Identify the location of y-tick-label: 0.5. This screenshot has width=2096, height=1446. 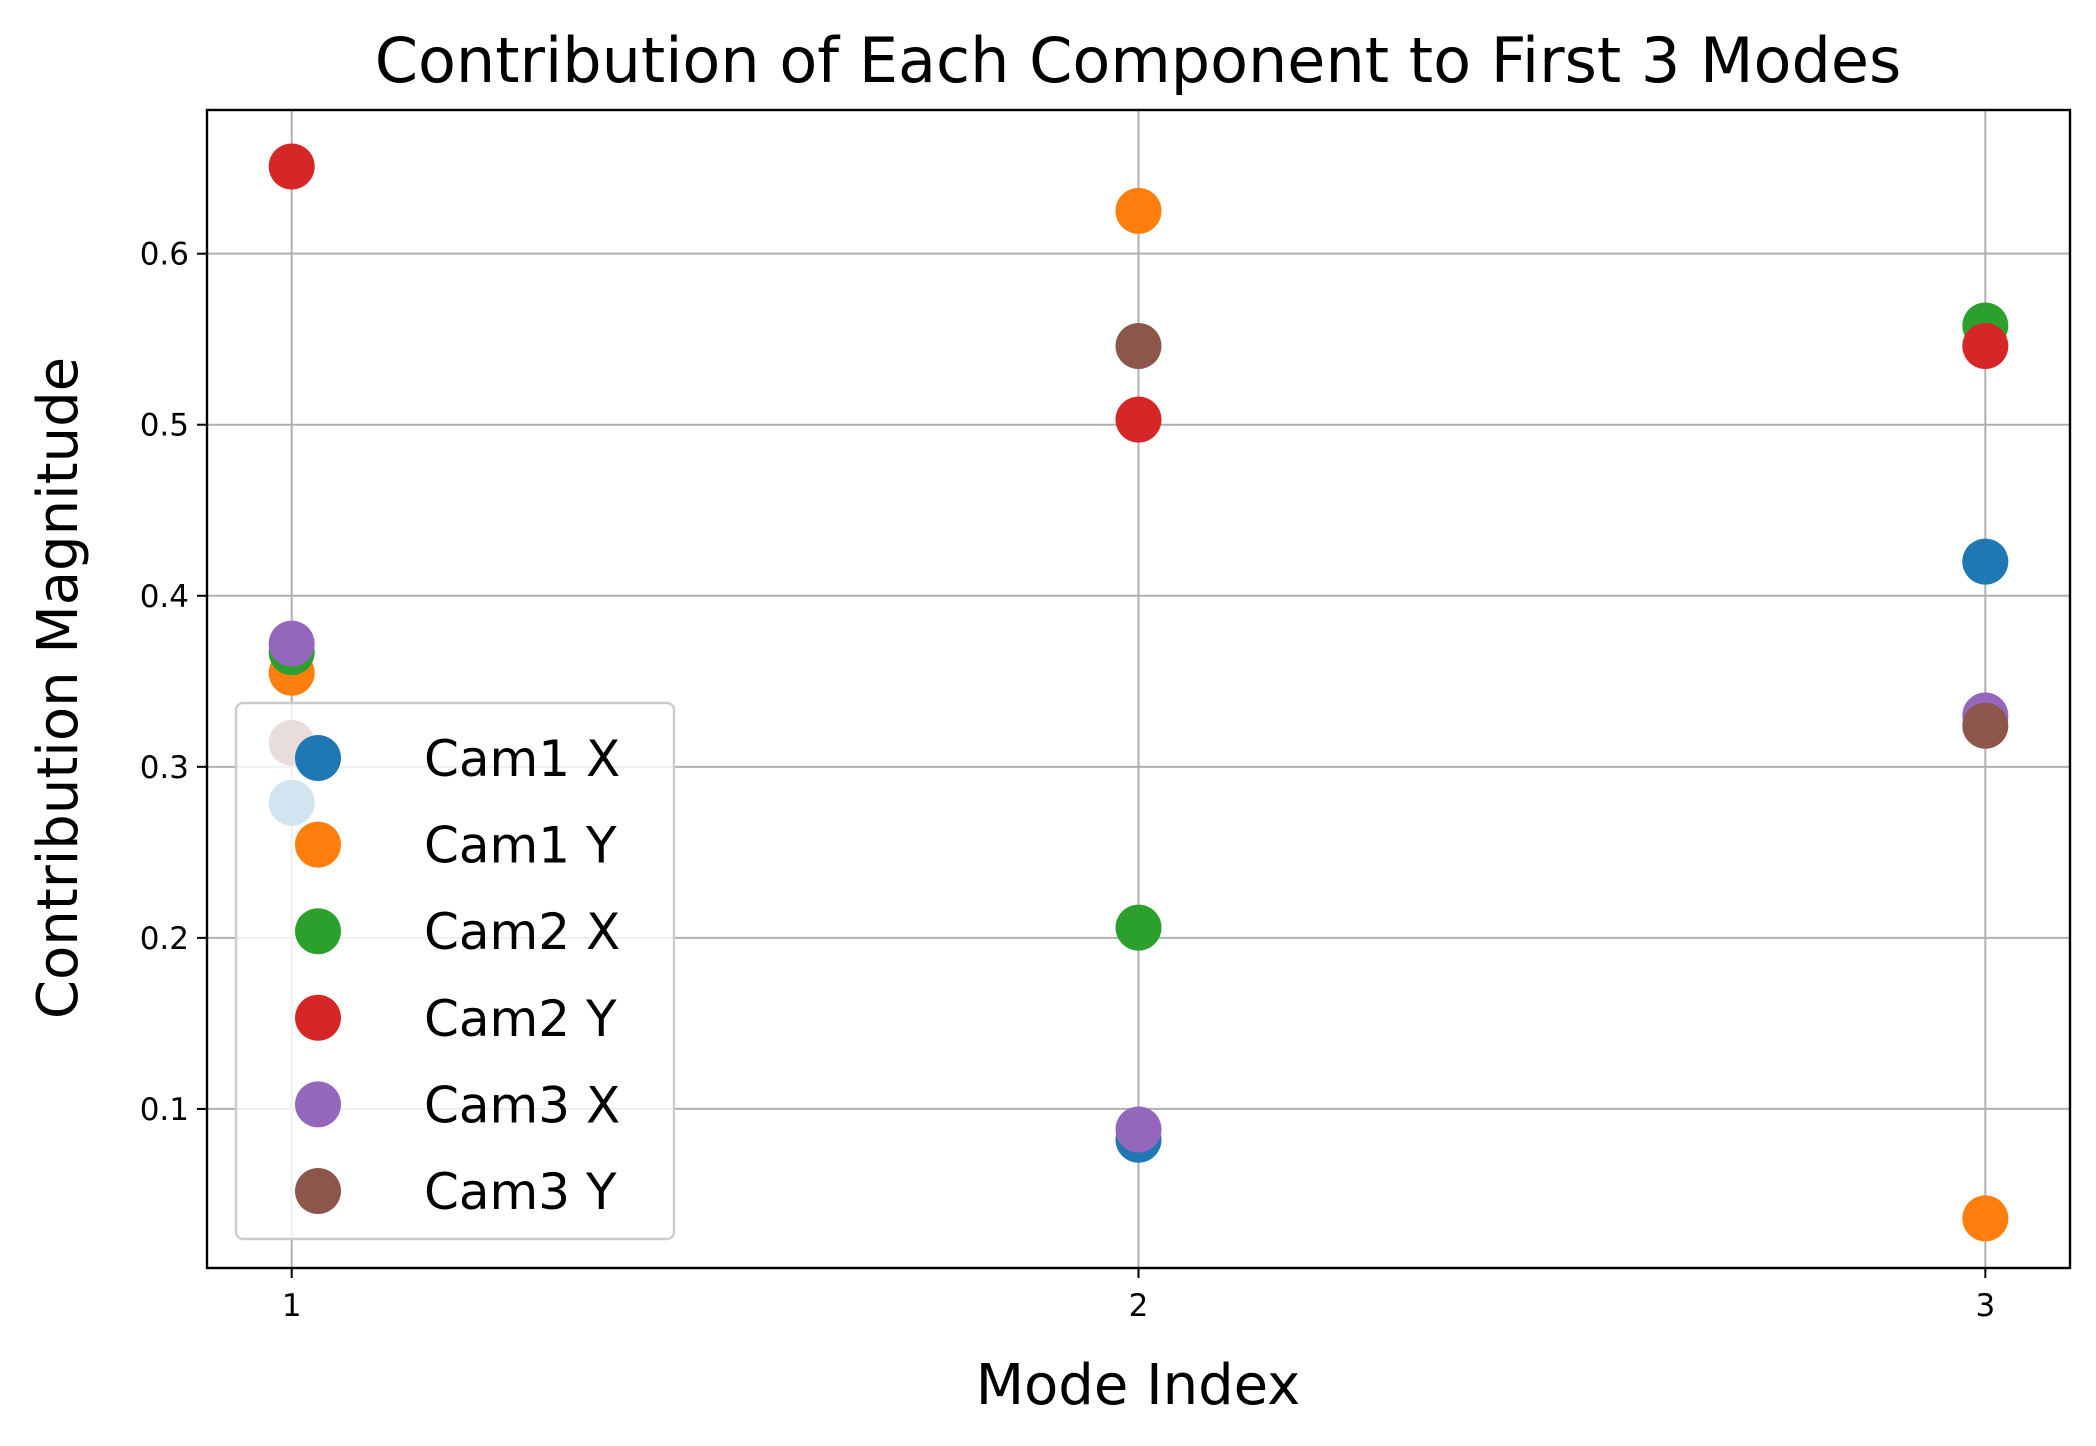
(164, 426).